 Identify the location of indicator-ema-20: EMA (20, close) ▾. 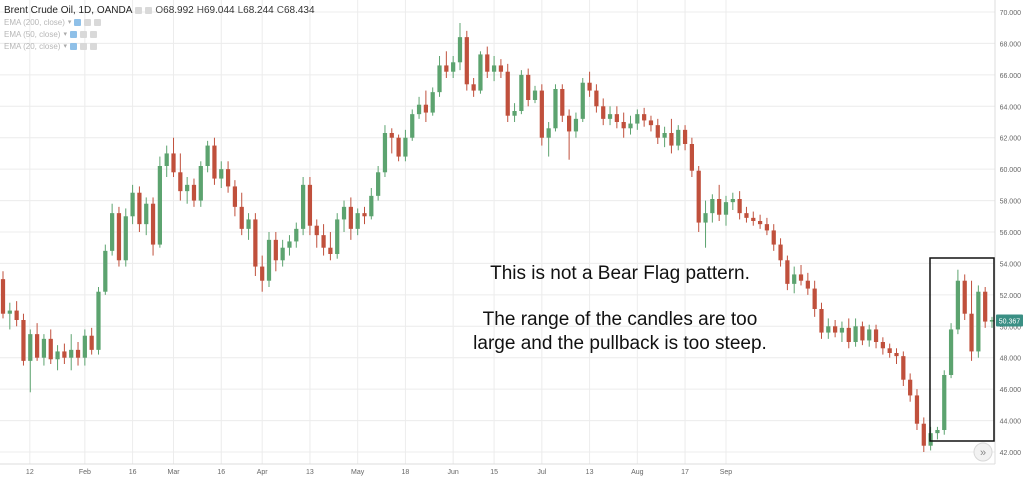
(159, 46).